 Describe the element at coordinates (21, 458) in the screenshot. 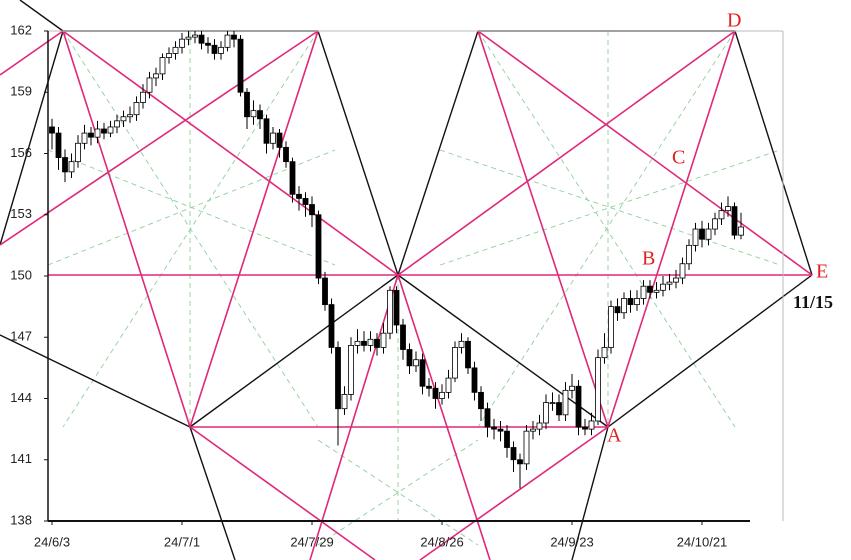

I see `y-tick-label: 141` at that location.